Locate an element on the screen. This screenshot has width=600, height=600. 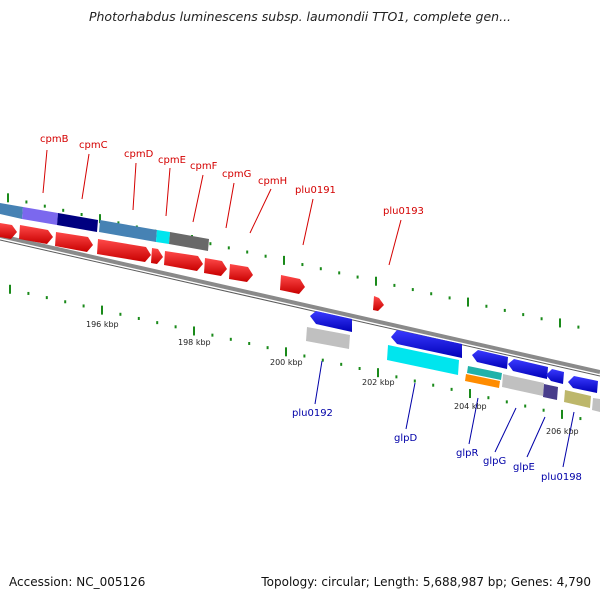
kbp-label: 196 kbp is located at coordinates (102, 324).